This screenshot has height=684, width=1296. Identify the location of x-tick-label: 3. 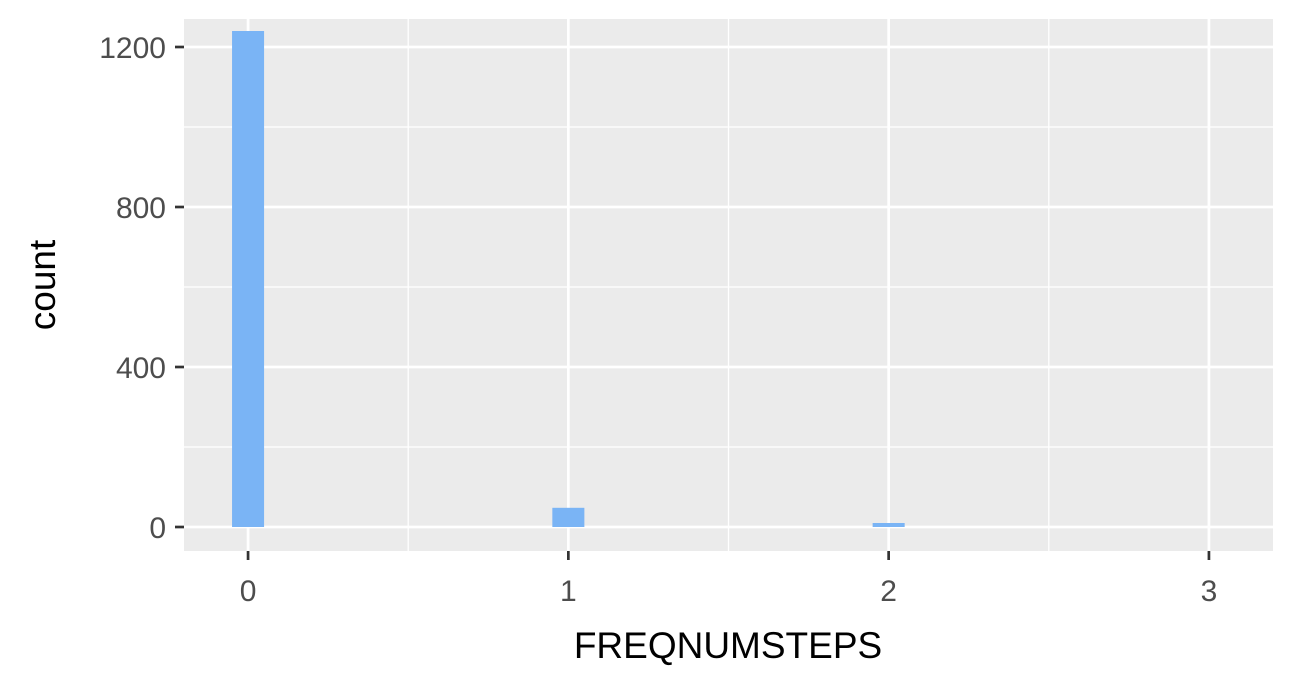
(1209, 591).